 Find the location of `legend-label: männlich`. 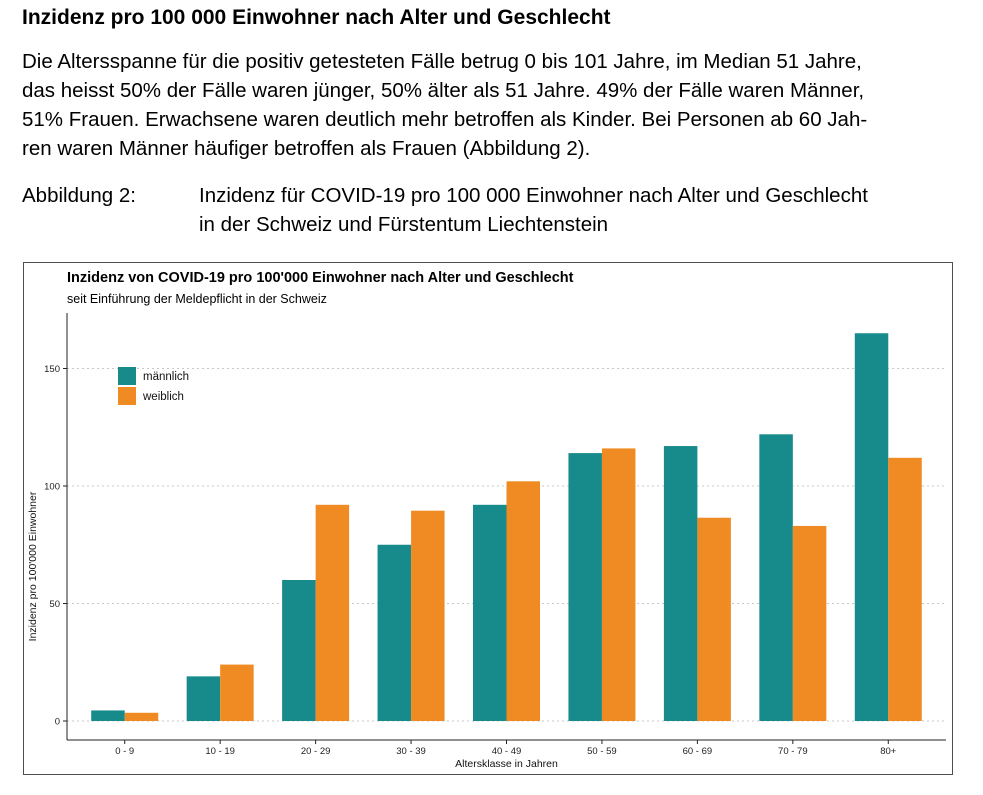

legend-label: männlich is located at coordinates (166, 377).